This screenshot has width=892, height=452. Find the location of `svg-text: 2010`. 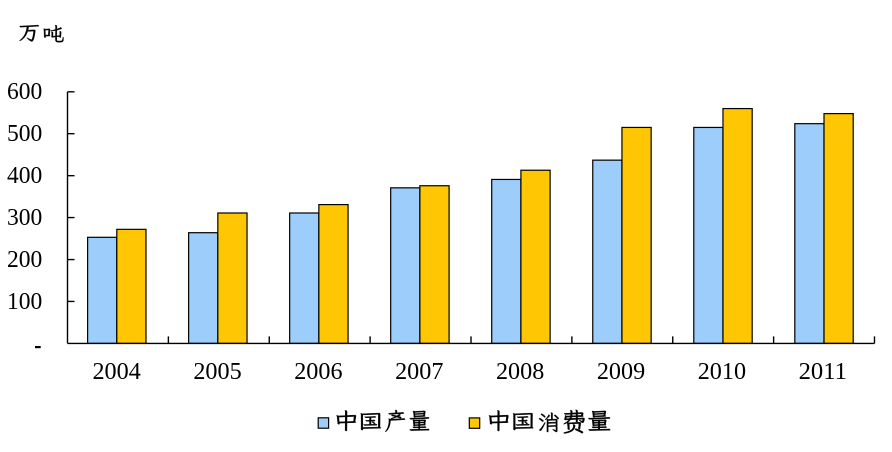

svg-text: 2010 is located at coordinates (722, 371).